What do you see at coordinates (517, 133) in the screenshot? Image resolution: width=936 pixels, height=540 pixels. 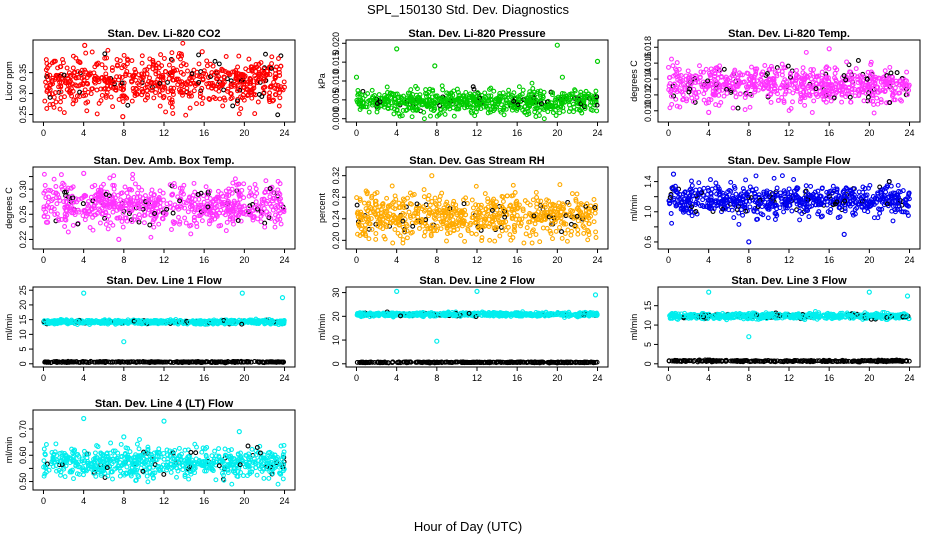 I see `x-tick-label: 16` at bounding box center [517, 133].